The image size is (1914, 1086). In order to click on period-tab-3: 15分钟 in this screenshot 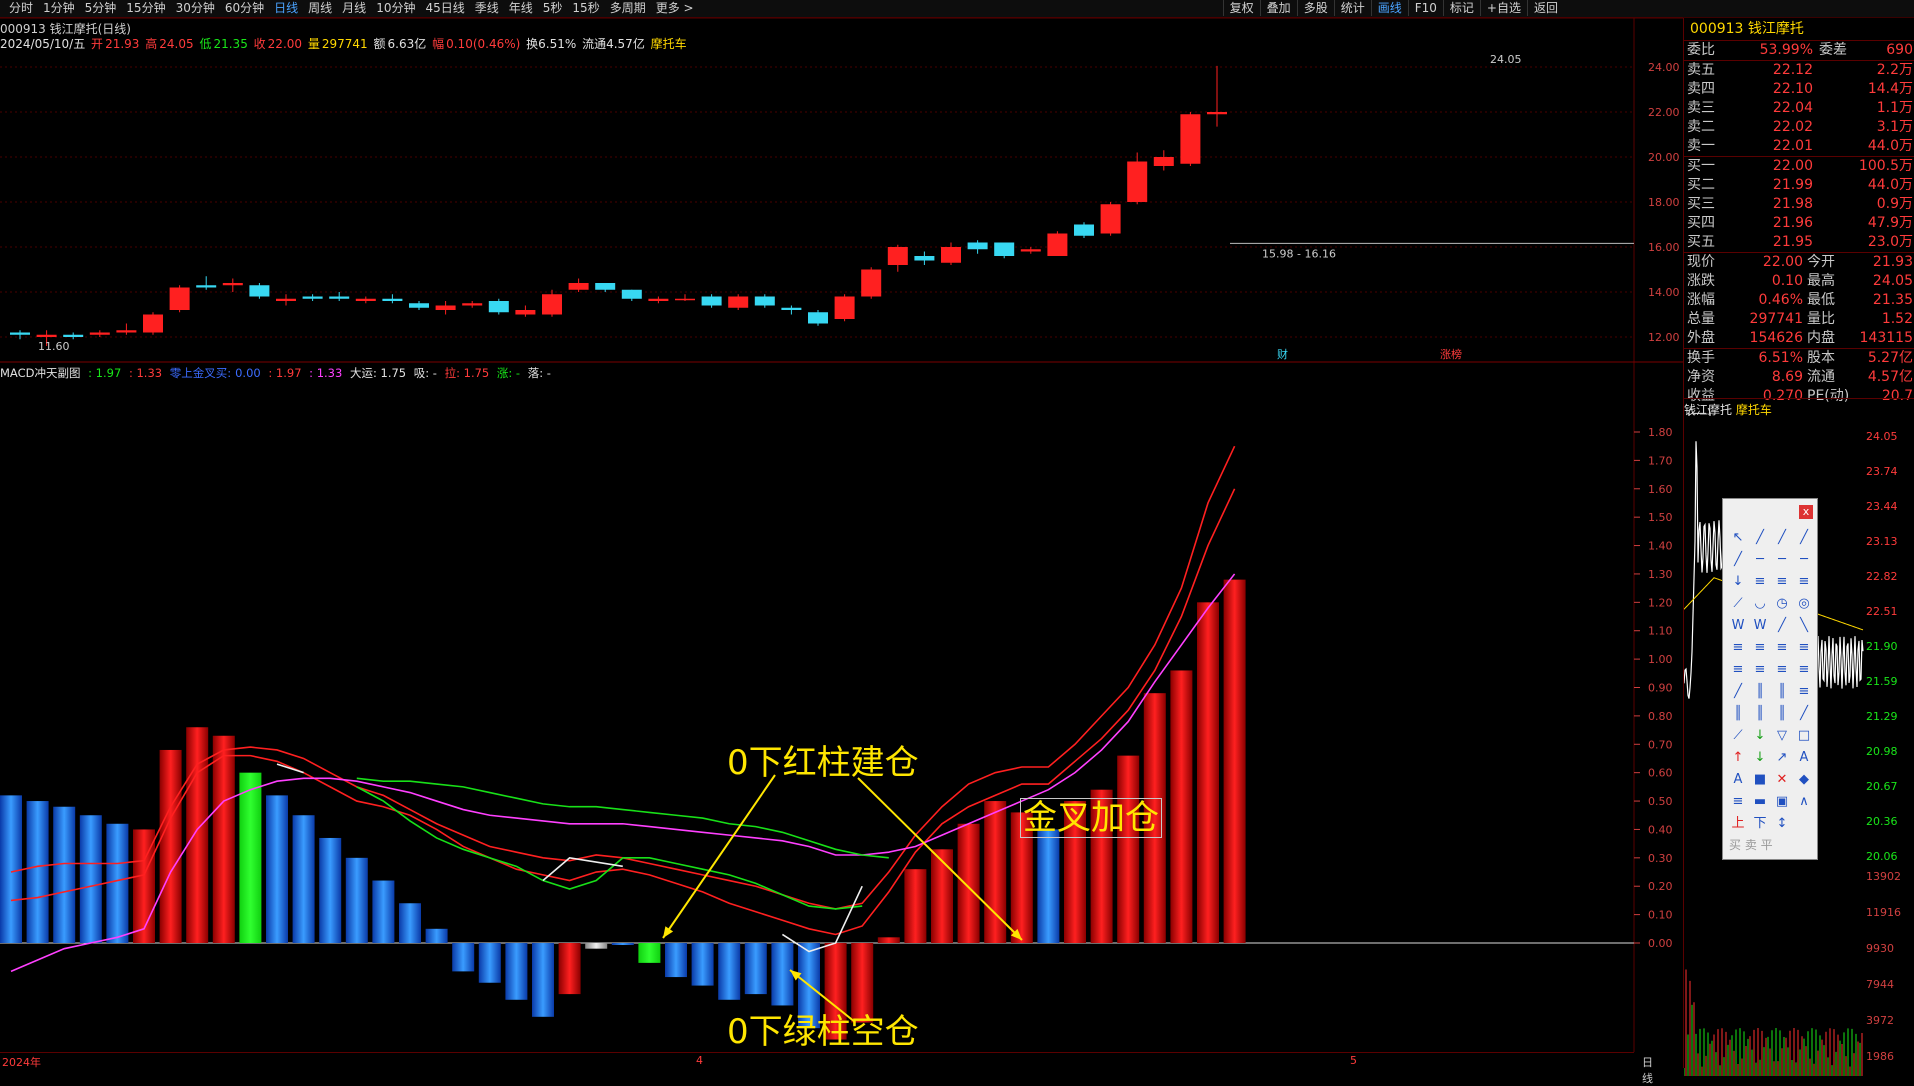, I will do `click(146, 8)`.